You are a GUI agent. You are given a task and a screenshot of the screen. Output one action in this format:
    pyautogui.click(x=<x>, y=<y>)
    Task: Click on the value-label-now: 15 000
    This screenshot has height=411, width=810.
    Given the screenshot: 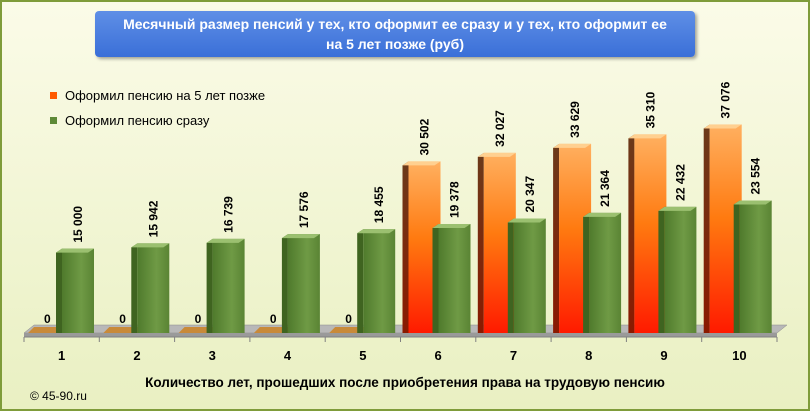 What is the action you would take?
    pyautogui.click(x=78, y=224)
    